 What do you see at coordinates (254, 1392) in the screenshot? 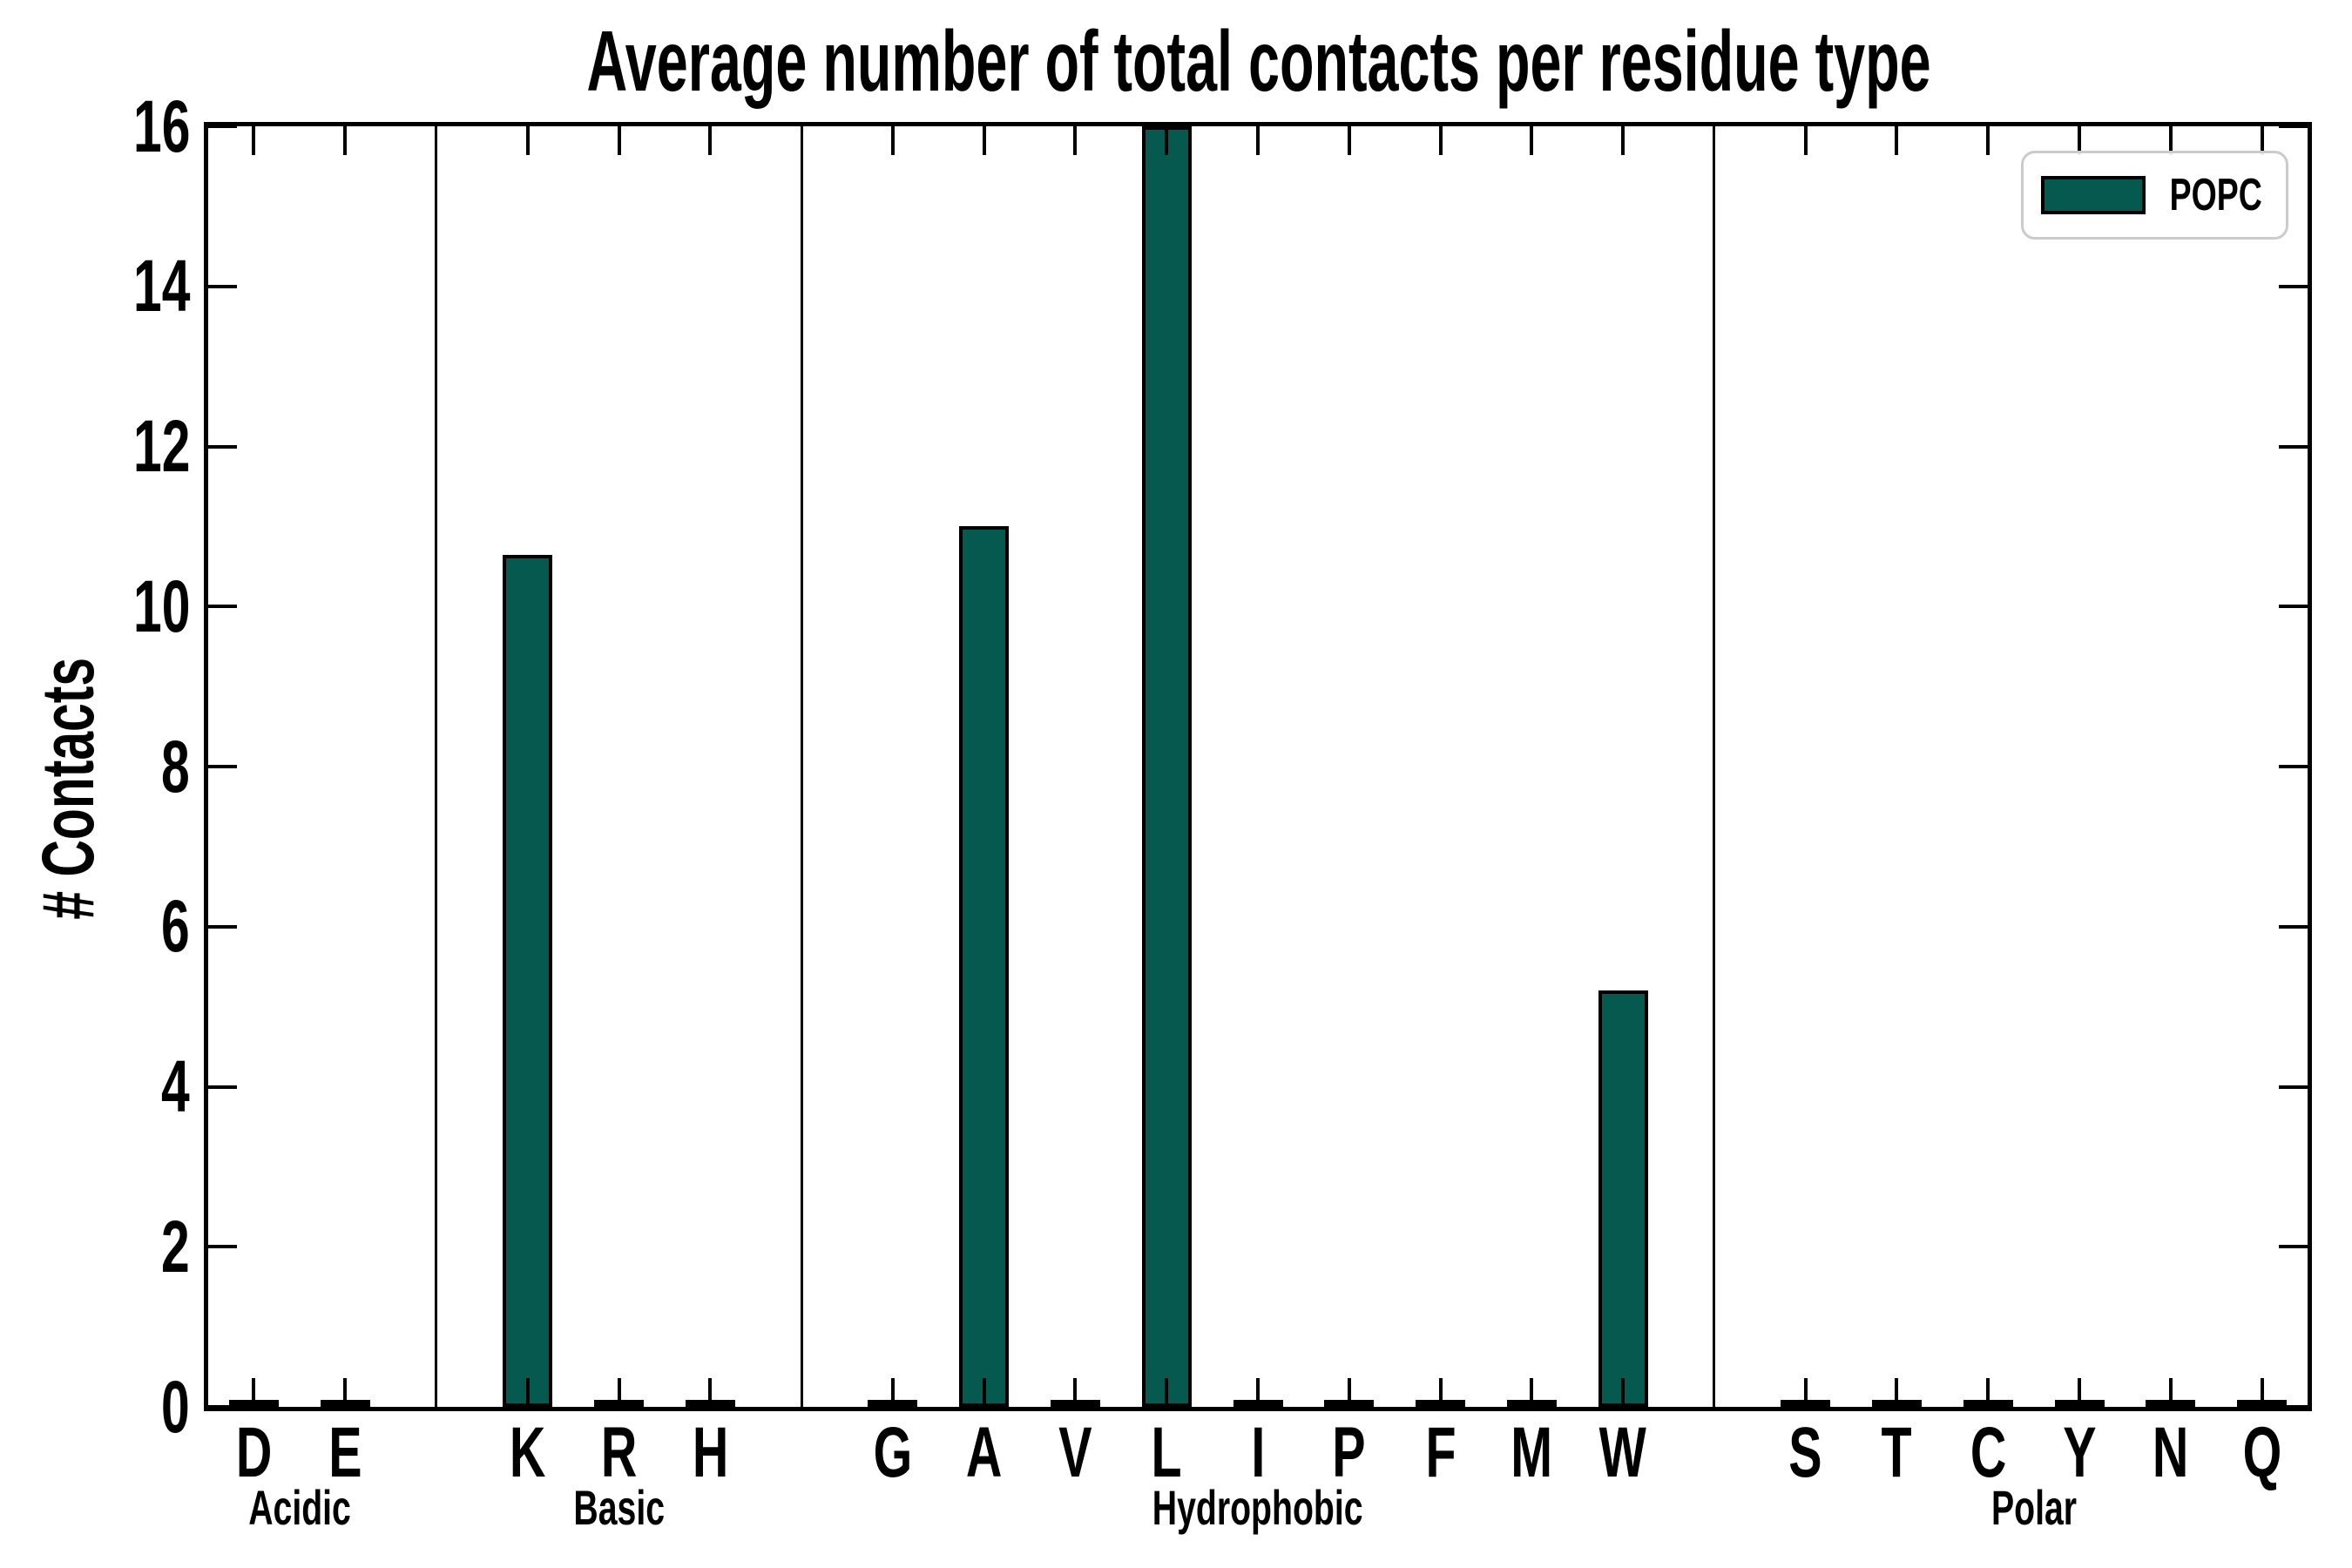
I see `x-tick-bottom-D` at bounding box center [254, 1392].